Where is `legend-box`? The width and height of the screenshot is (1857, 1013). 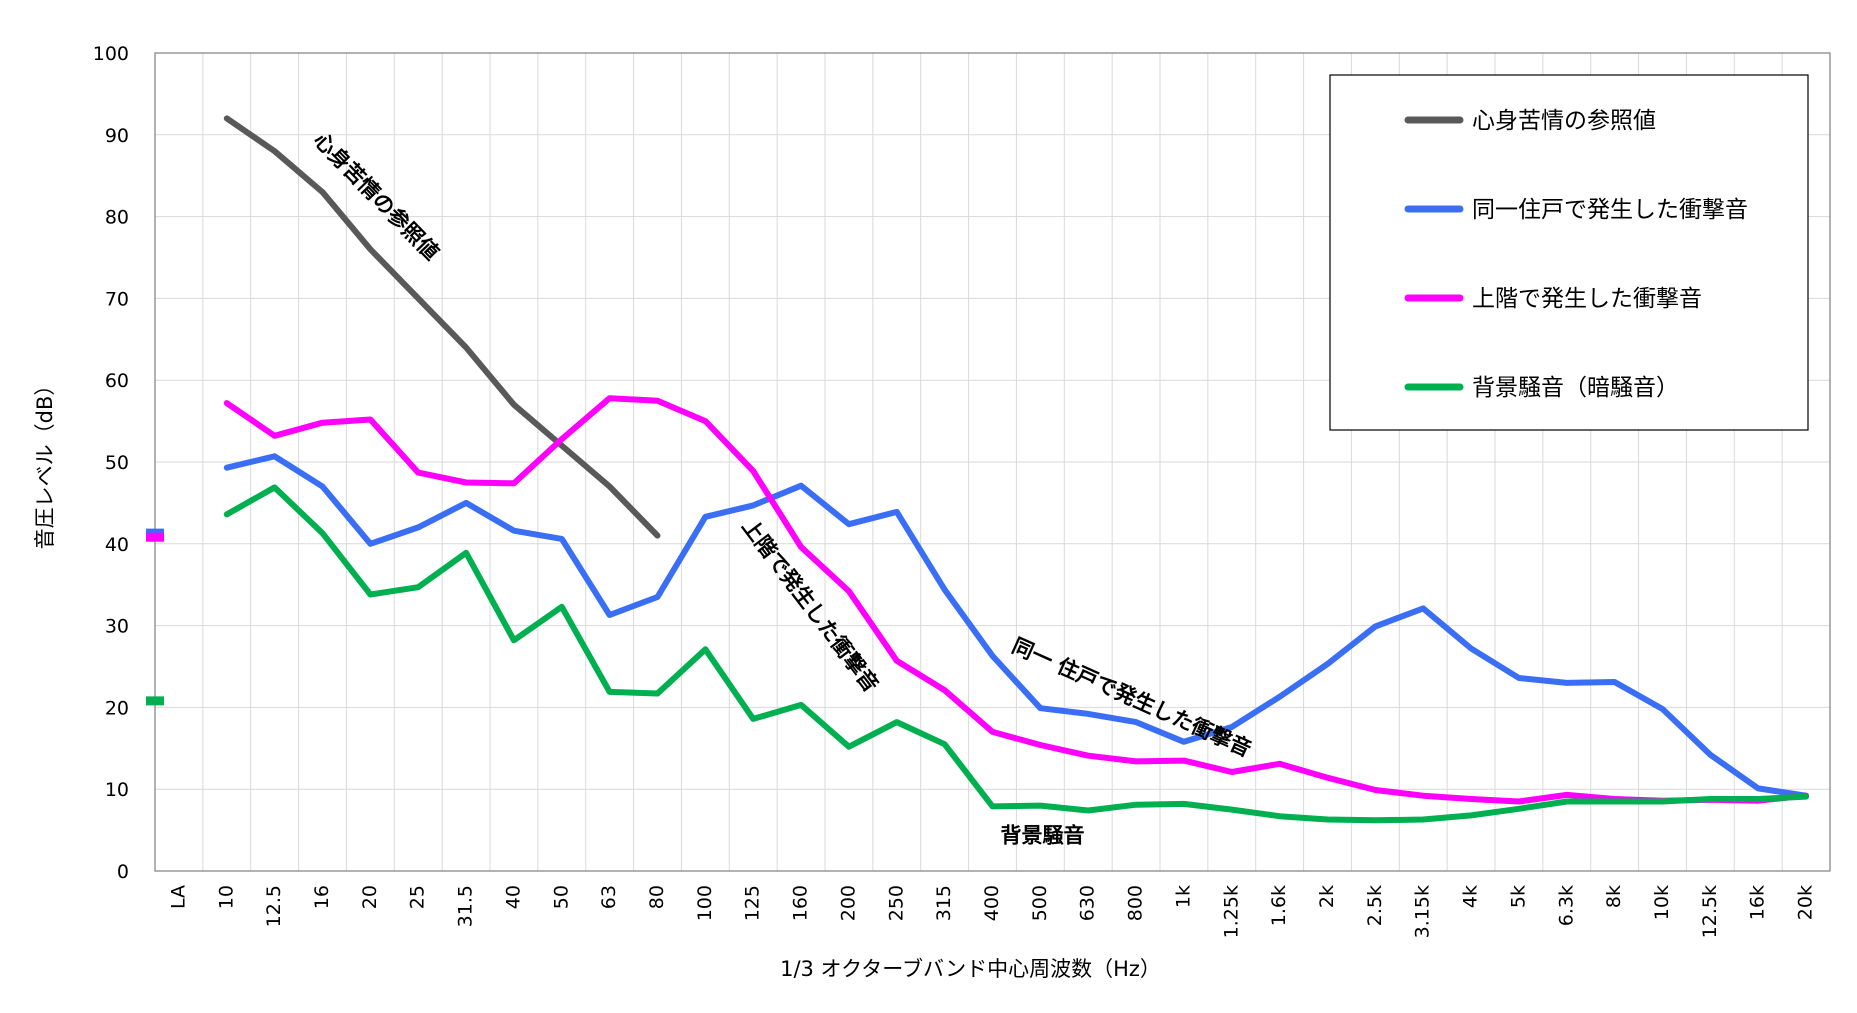
legend-box is located at coordinates (1569, 252).